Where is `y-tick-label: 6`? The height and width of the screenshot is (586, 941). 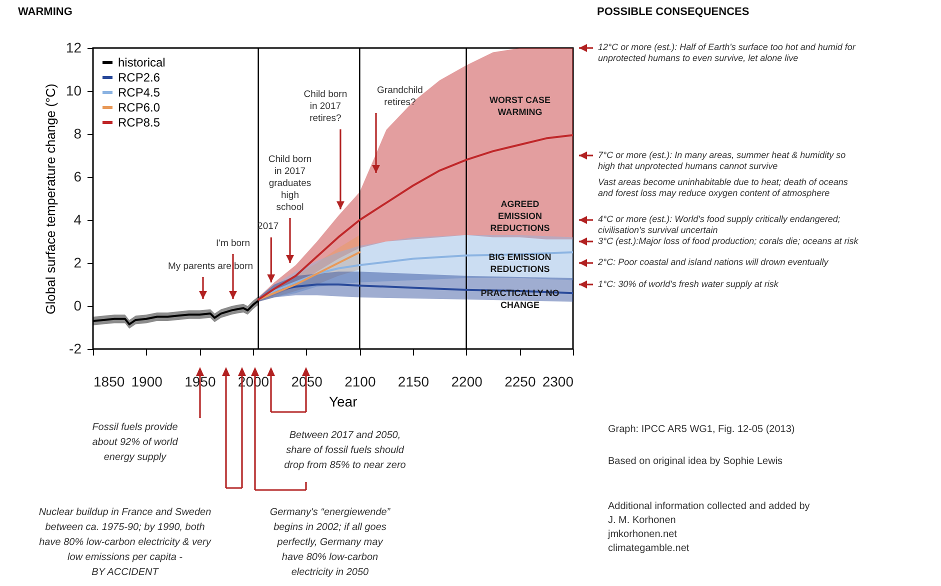
y-tick-label: 6 is located at coordinates (78, 176).